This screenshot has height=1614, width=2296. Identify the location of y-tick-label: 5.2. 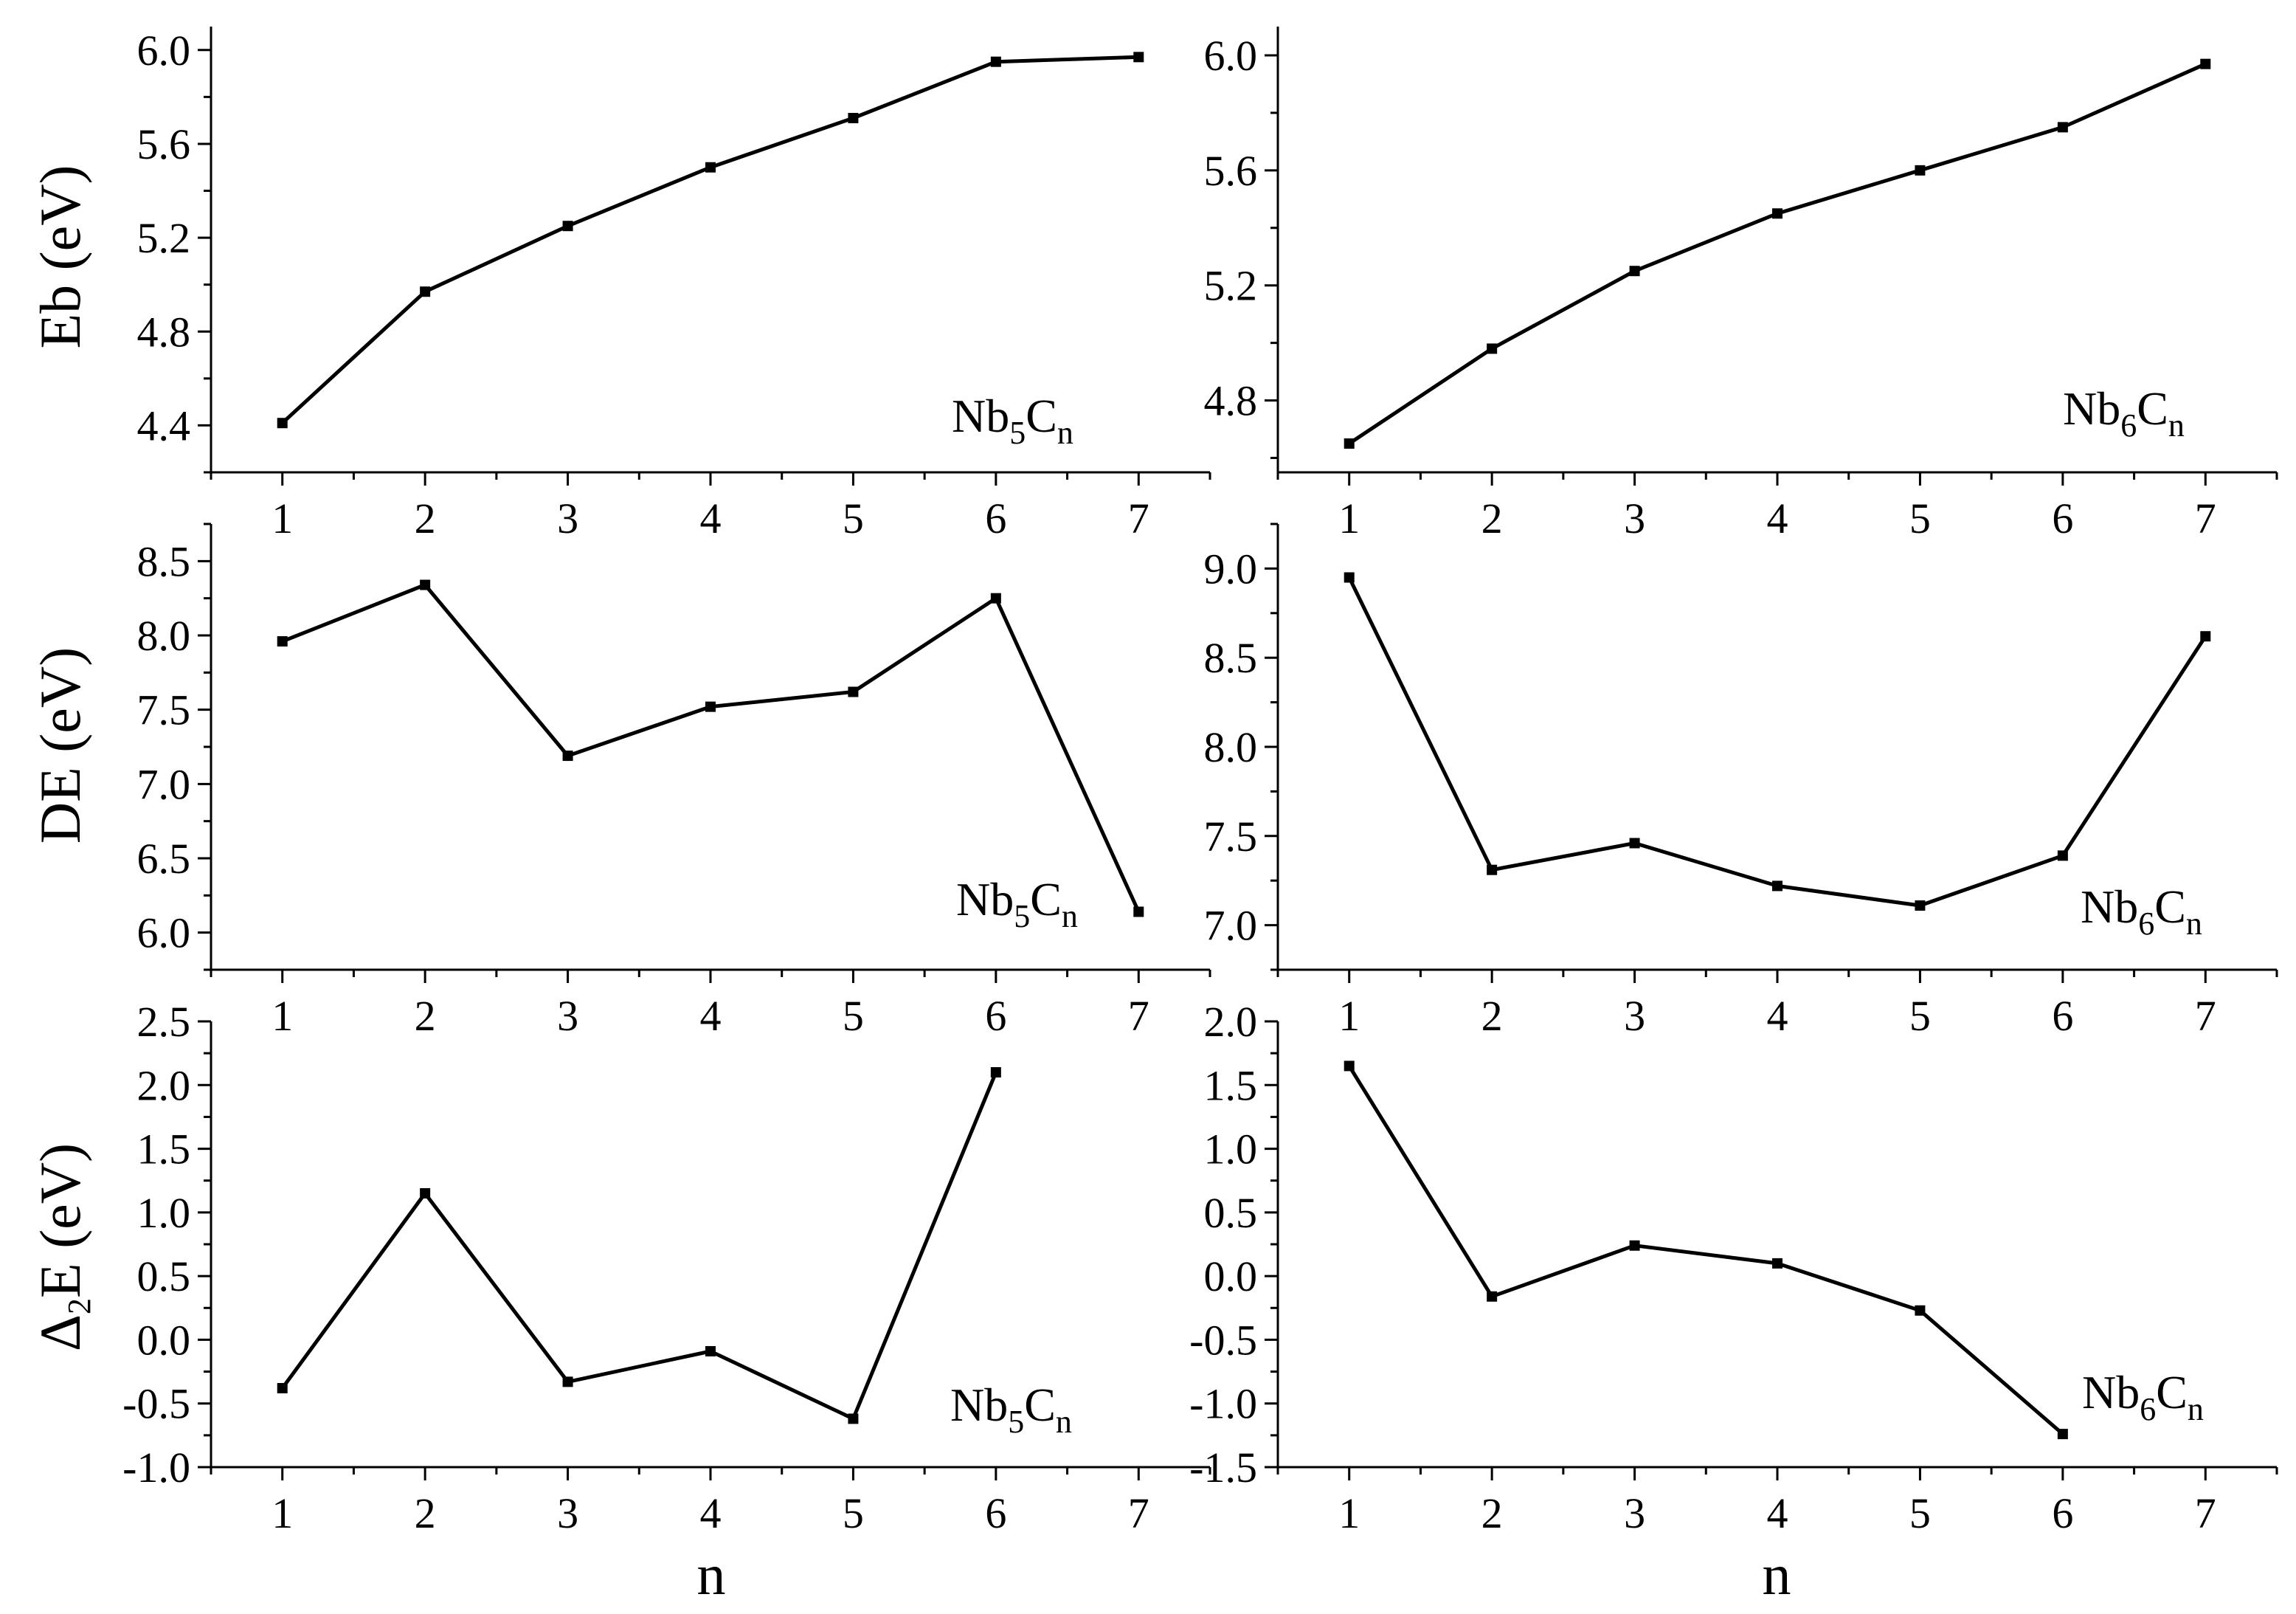
(164, 238).